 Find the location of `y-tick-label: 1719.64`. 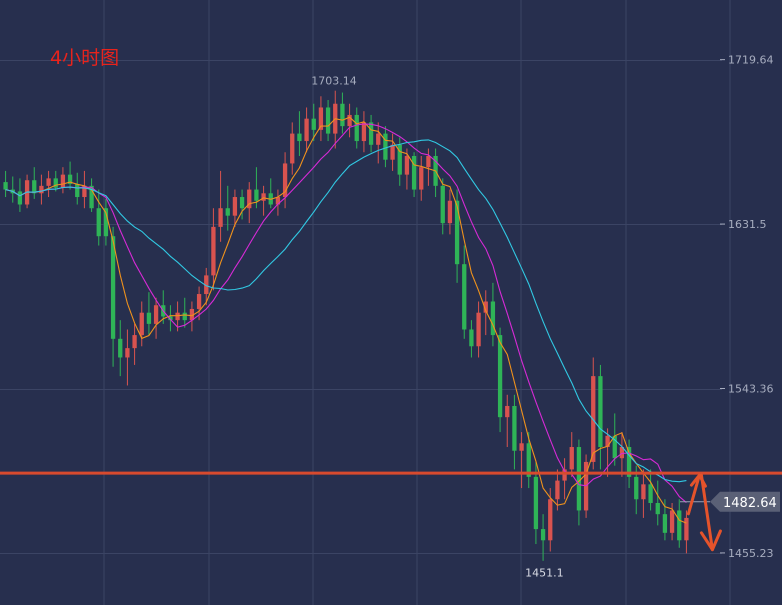

y-tick-label: 1719.64 is located at coordinates (751, 60).